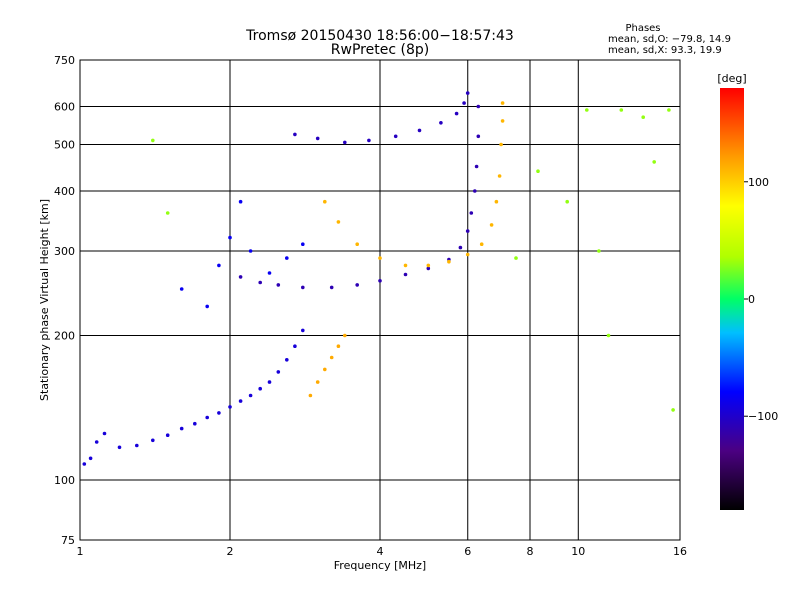 The width and height of the screenshot is (800, 600). What do you see at coordinates (80, 551) in the screenshot?
I see `x-tick-label: 1` at bounding box center [80, 551].